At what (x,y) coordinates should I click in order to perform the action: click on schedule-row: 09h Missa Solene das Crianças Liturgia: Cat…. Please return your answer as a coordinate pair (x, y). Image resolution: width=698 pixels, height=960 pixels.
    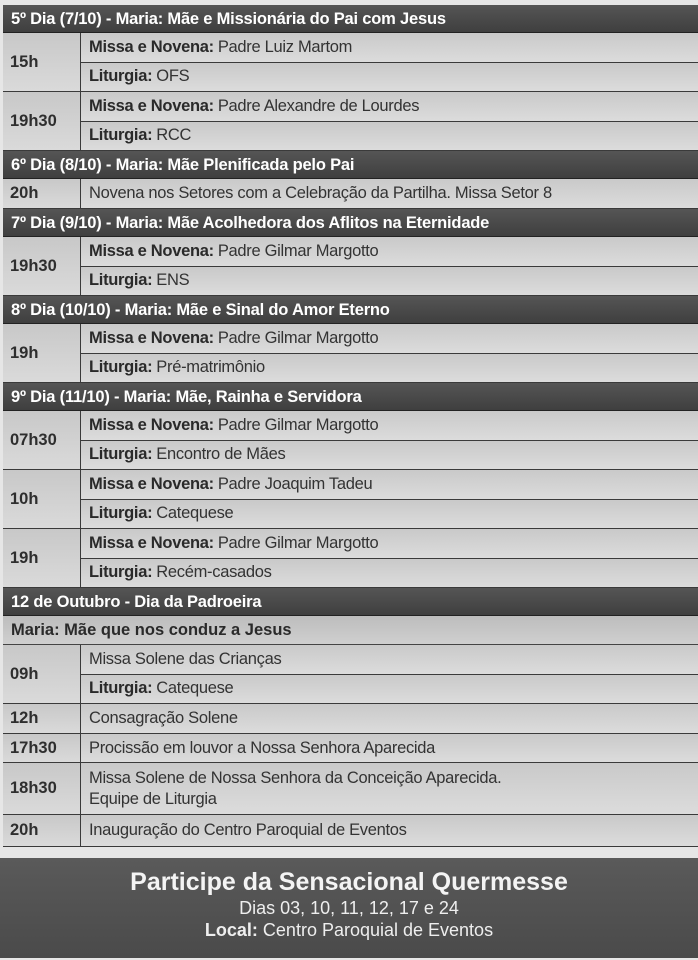
    Looking at the image, I should click on (350, 674).